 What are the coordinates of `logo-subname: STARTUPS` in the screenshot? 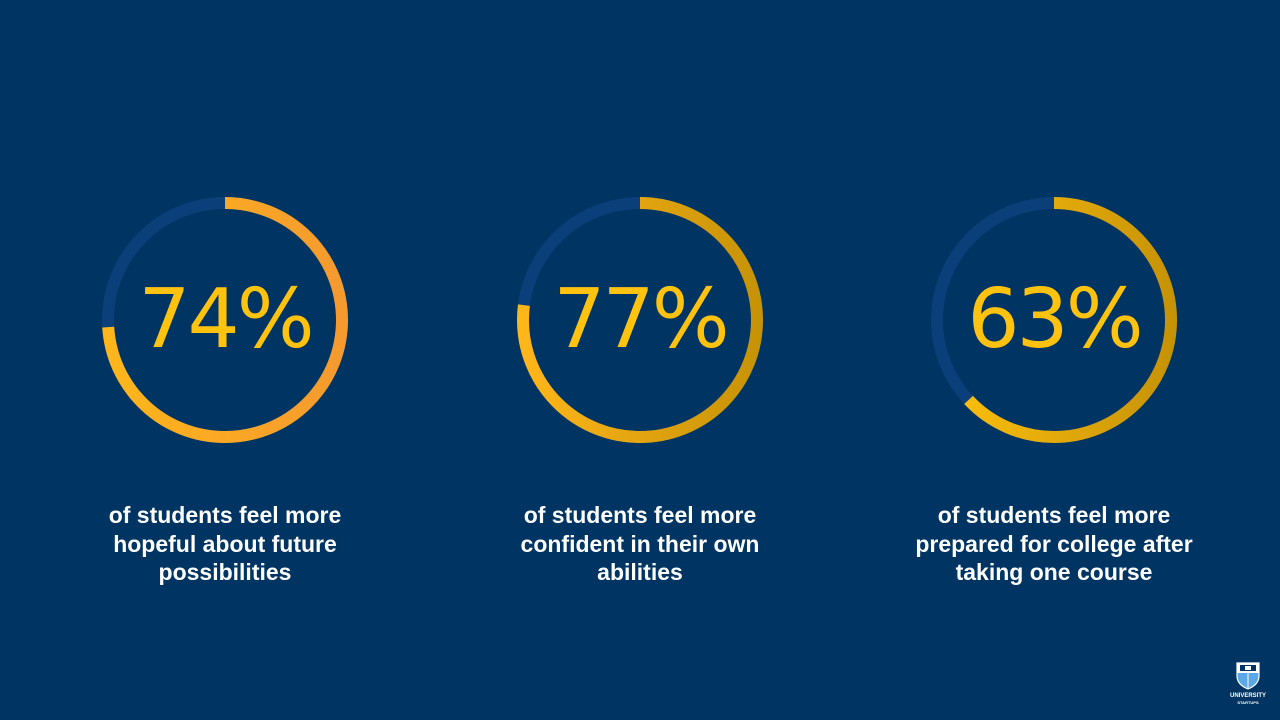 It's located at (1248, 702).